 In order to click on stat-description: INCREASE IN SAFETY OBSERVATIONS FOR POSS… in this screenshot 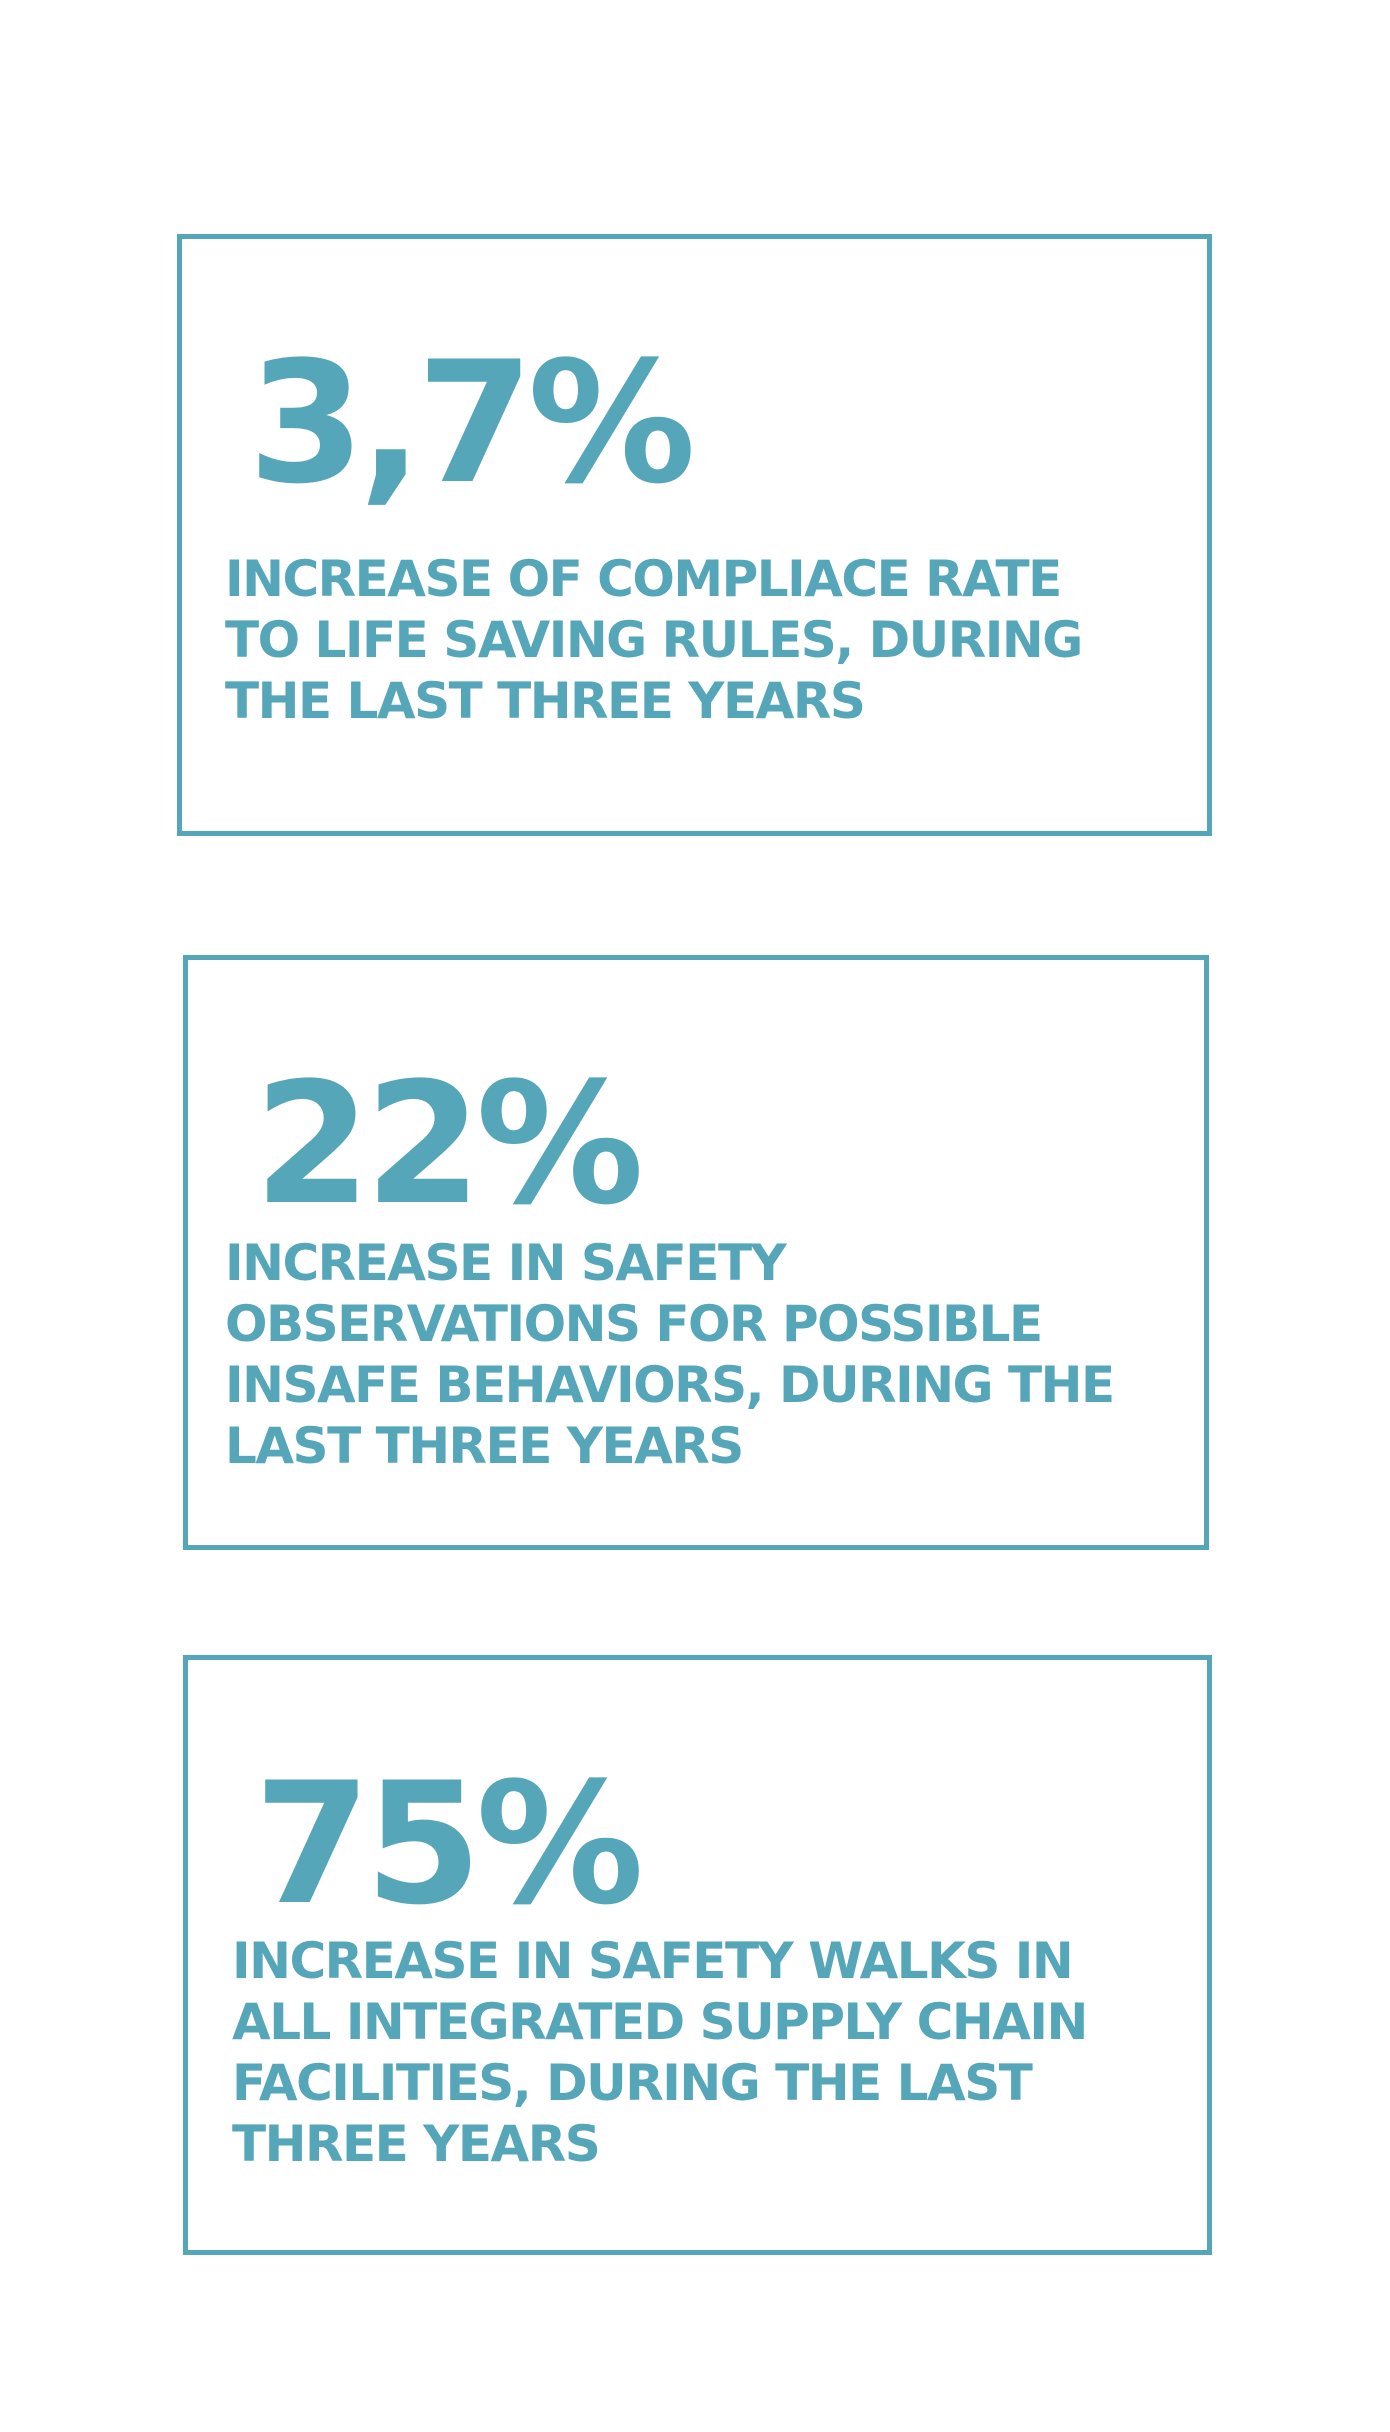, I will do `click(670, 1354)`.